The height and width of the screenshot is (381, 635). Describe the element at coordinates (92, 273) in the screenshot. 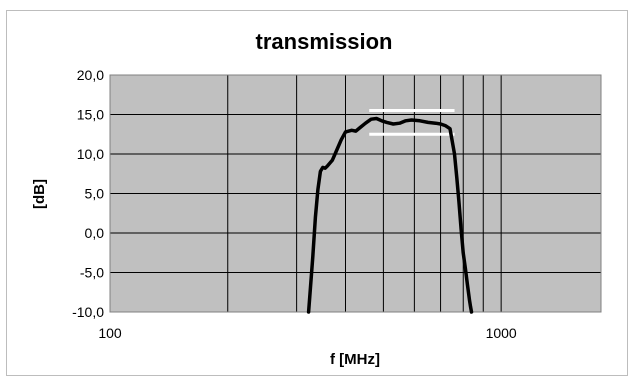

I see `y-tick-label-1: -5,0` at that location.